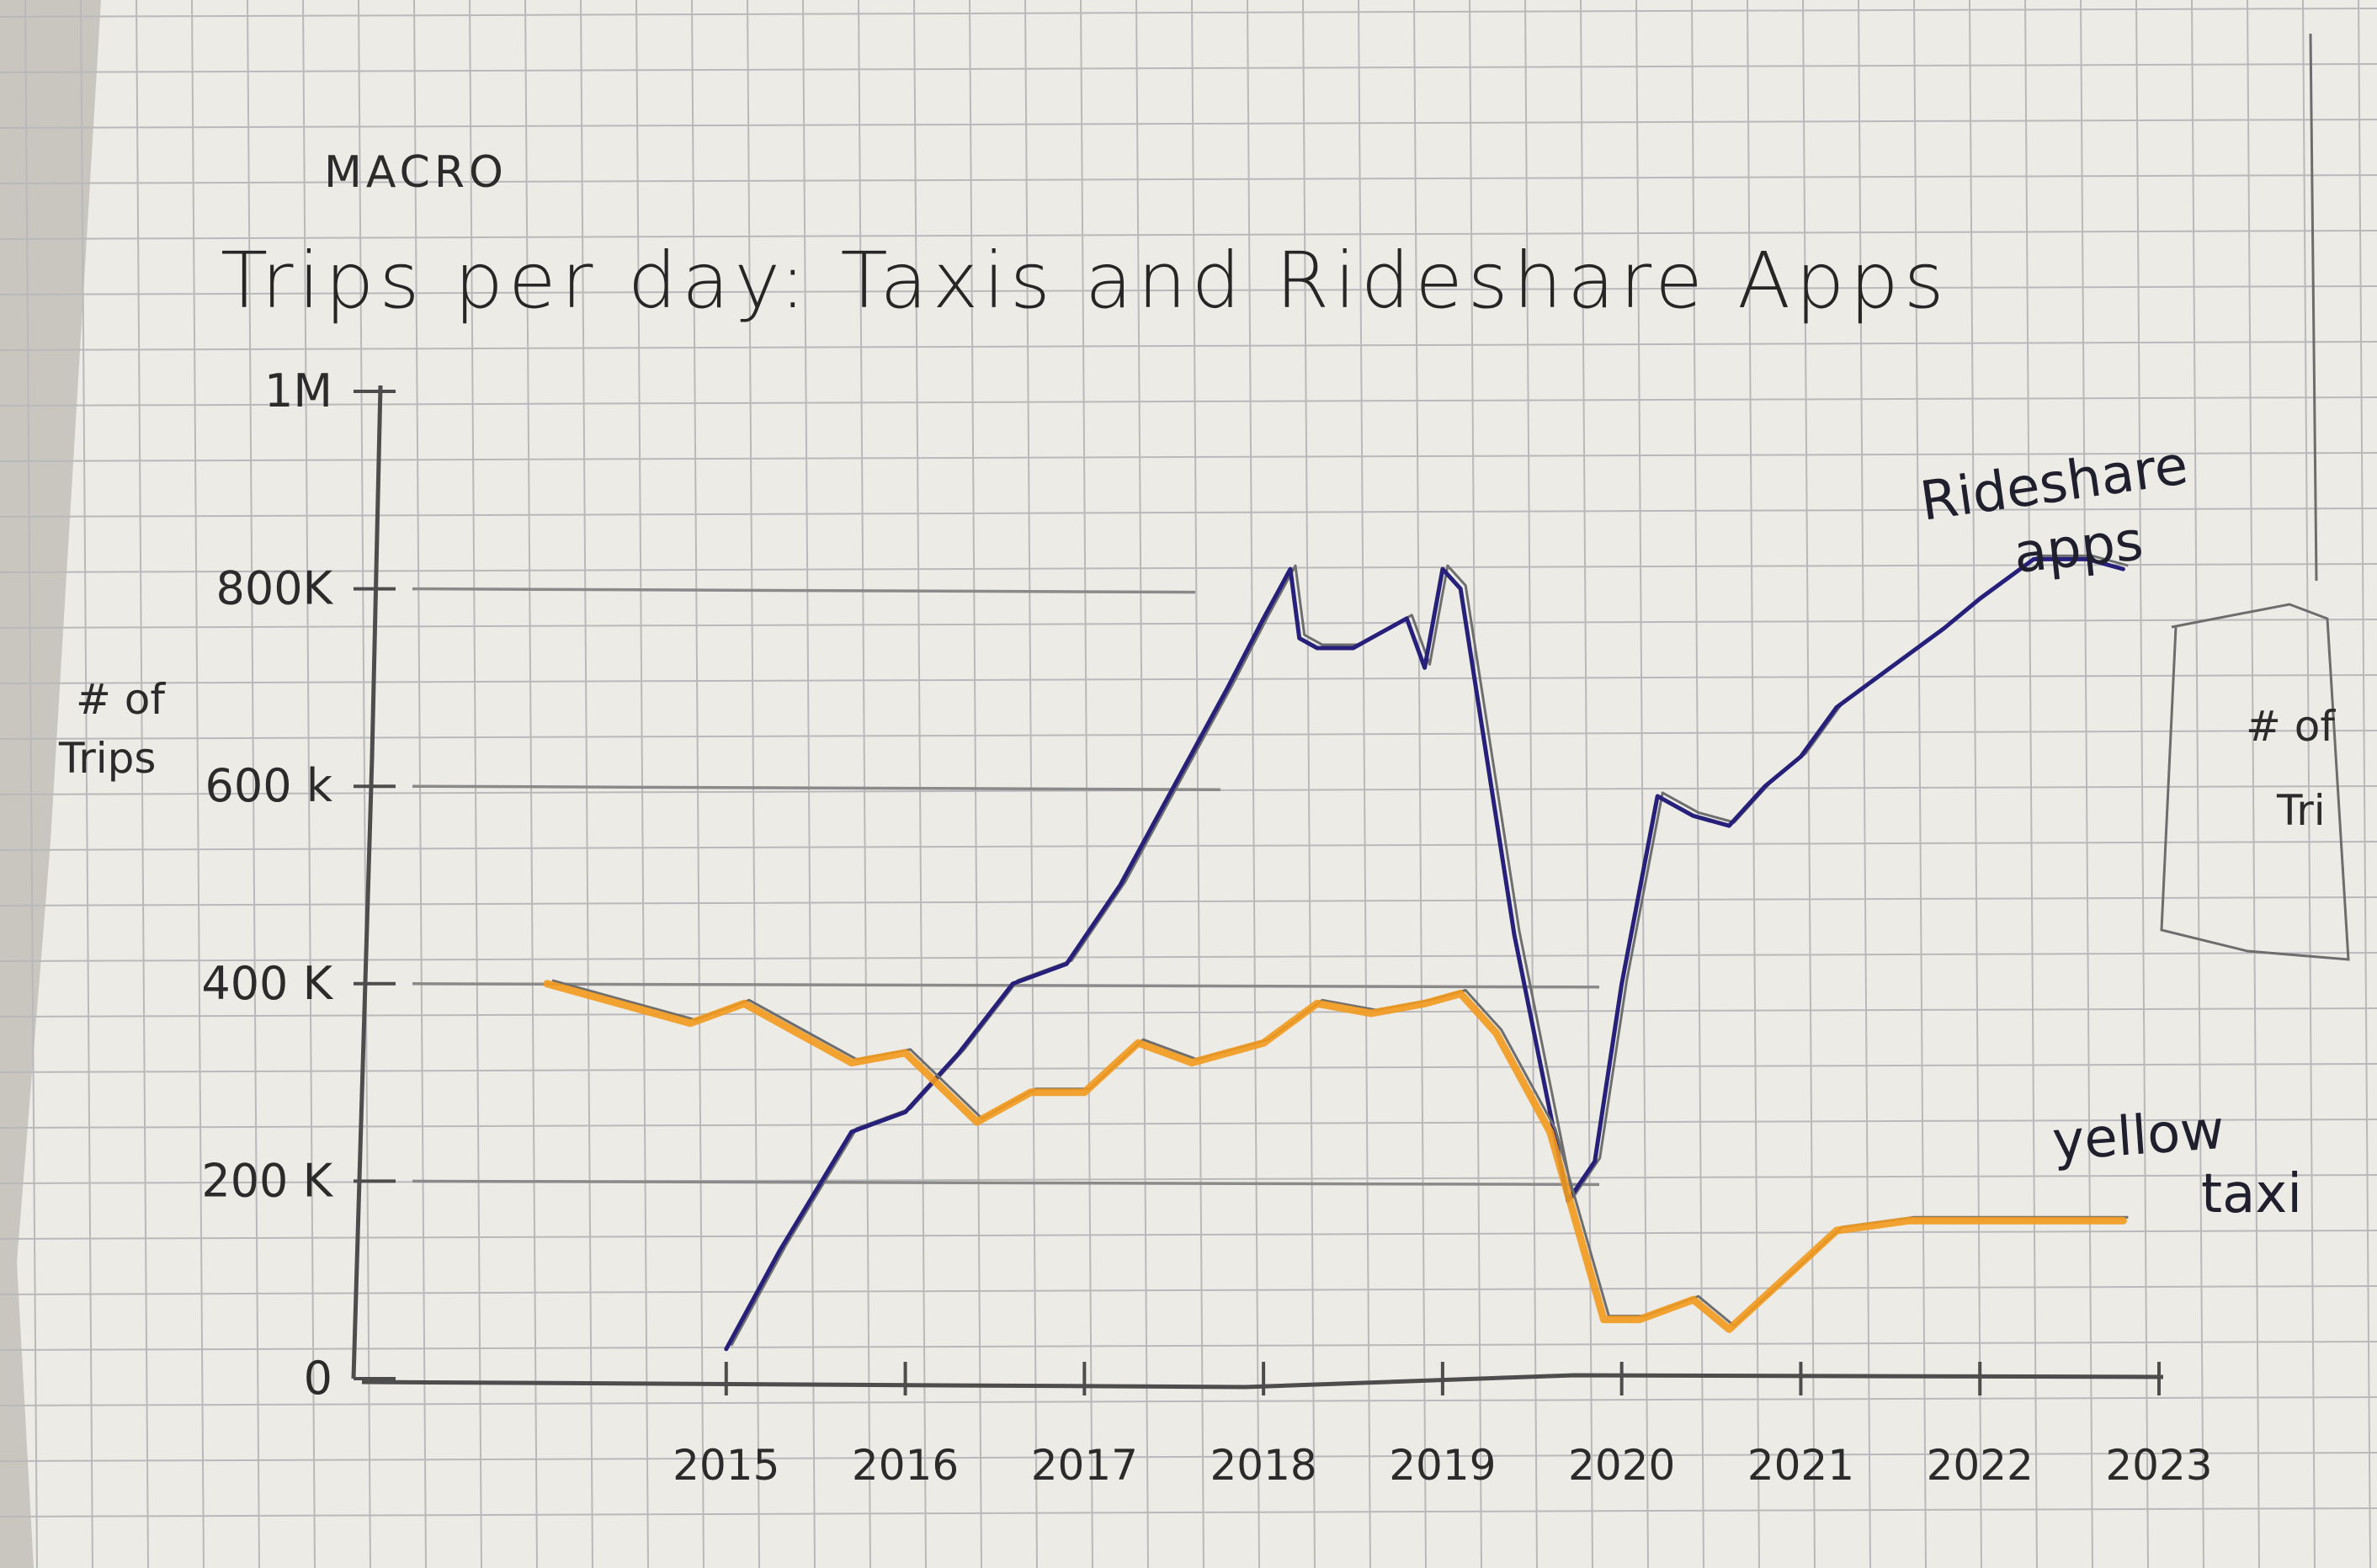 Image resolution: width=2377 pixels, height=1568 pixels. What do you see at coordinates (118, 729) in the screenshot?
I see `y-axis-title: # of Trips` at bounding box center [118, 729].